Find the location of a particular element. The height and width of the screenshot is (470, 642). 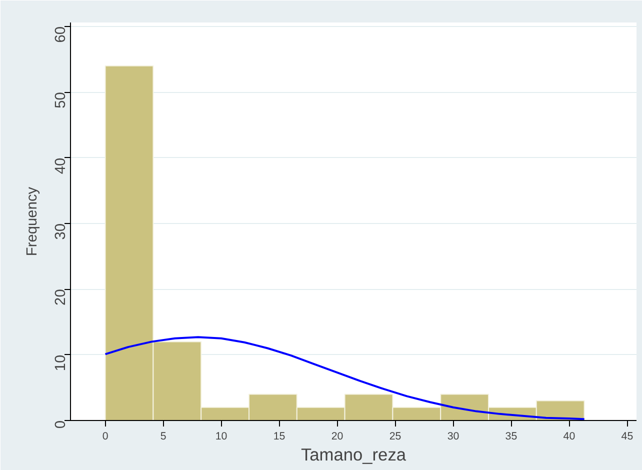

y-tick-label: 0 is located at coordinates (61, 424).